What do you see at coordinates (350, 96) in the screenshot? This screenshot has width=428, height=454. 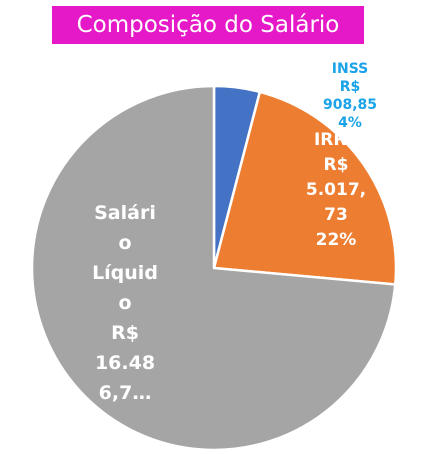 I see `slice-label-inss: INSS R$ 908,85 4%` at bounding box center [350, 96].